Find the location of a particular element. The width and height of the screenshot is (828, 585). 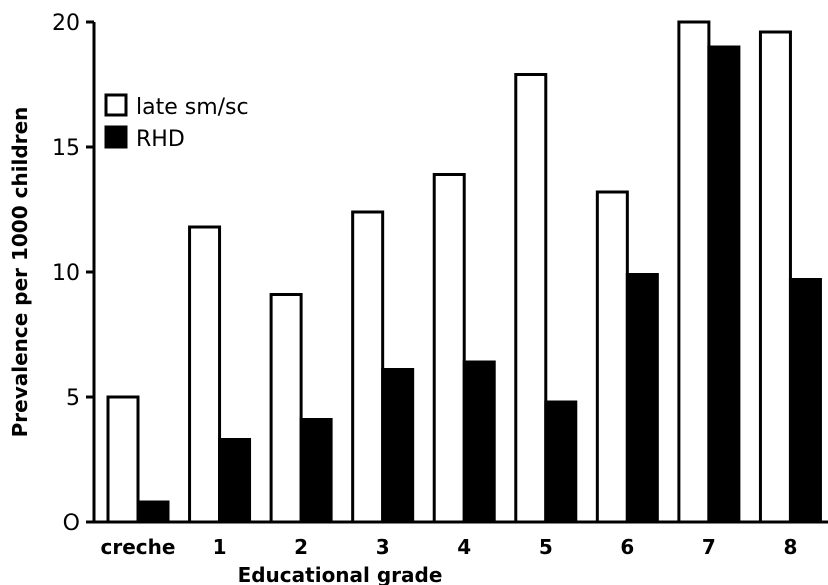

legend-label-late-sm-sc: late sm/sc is located at coordinates (192, 107).